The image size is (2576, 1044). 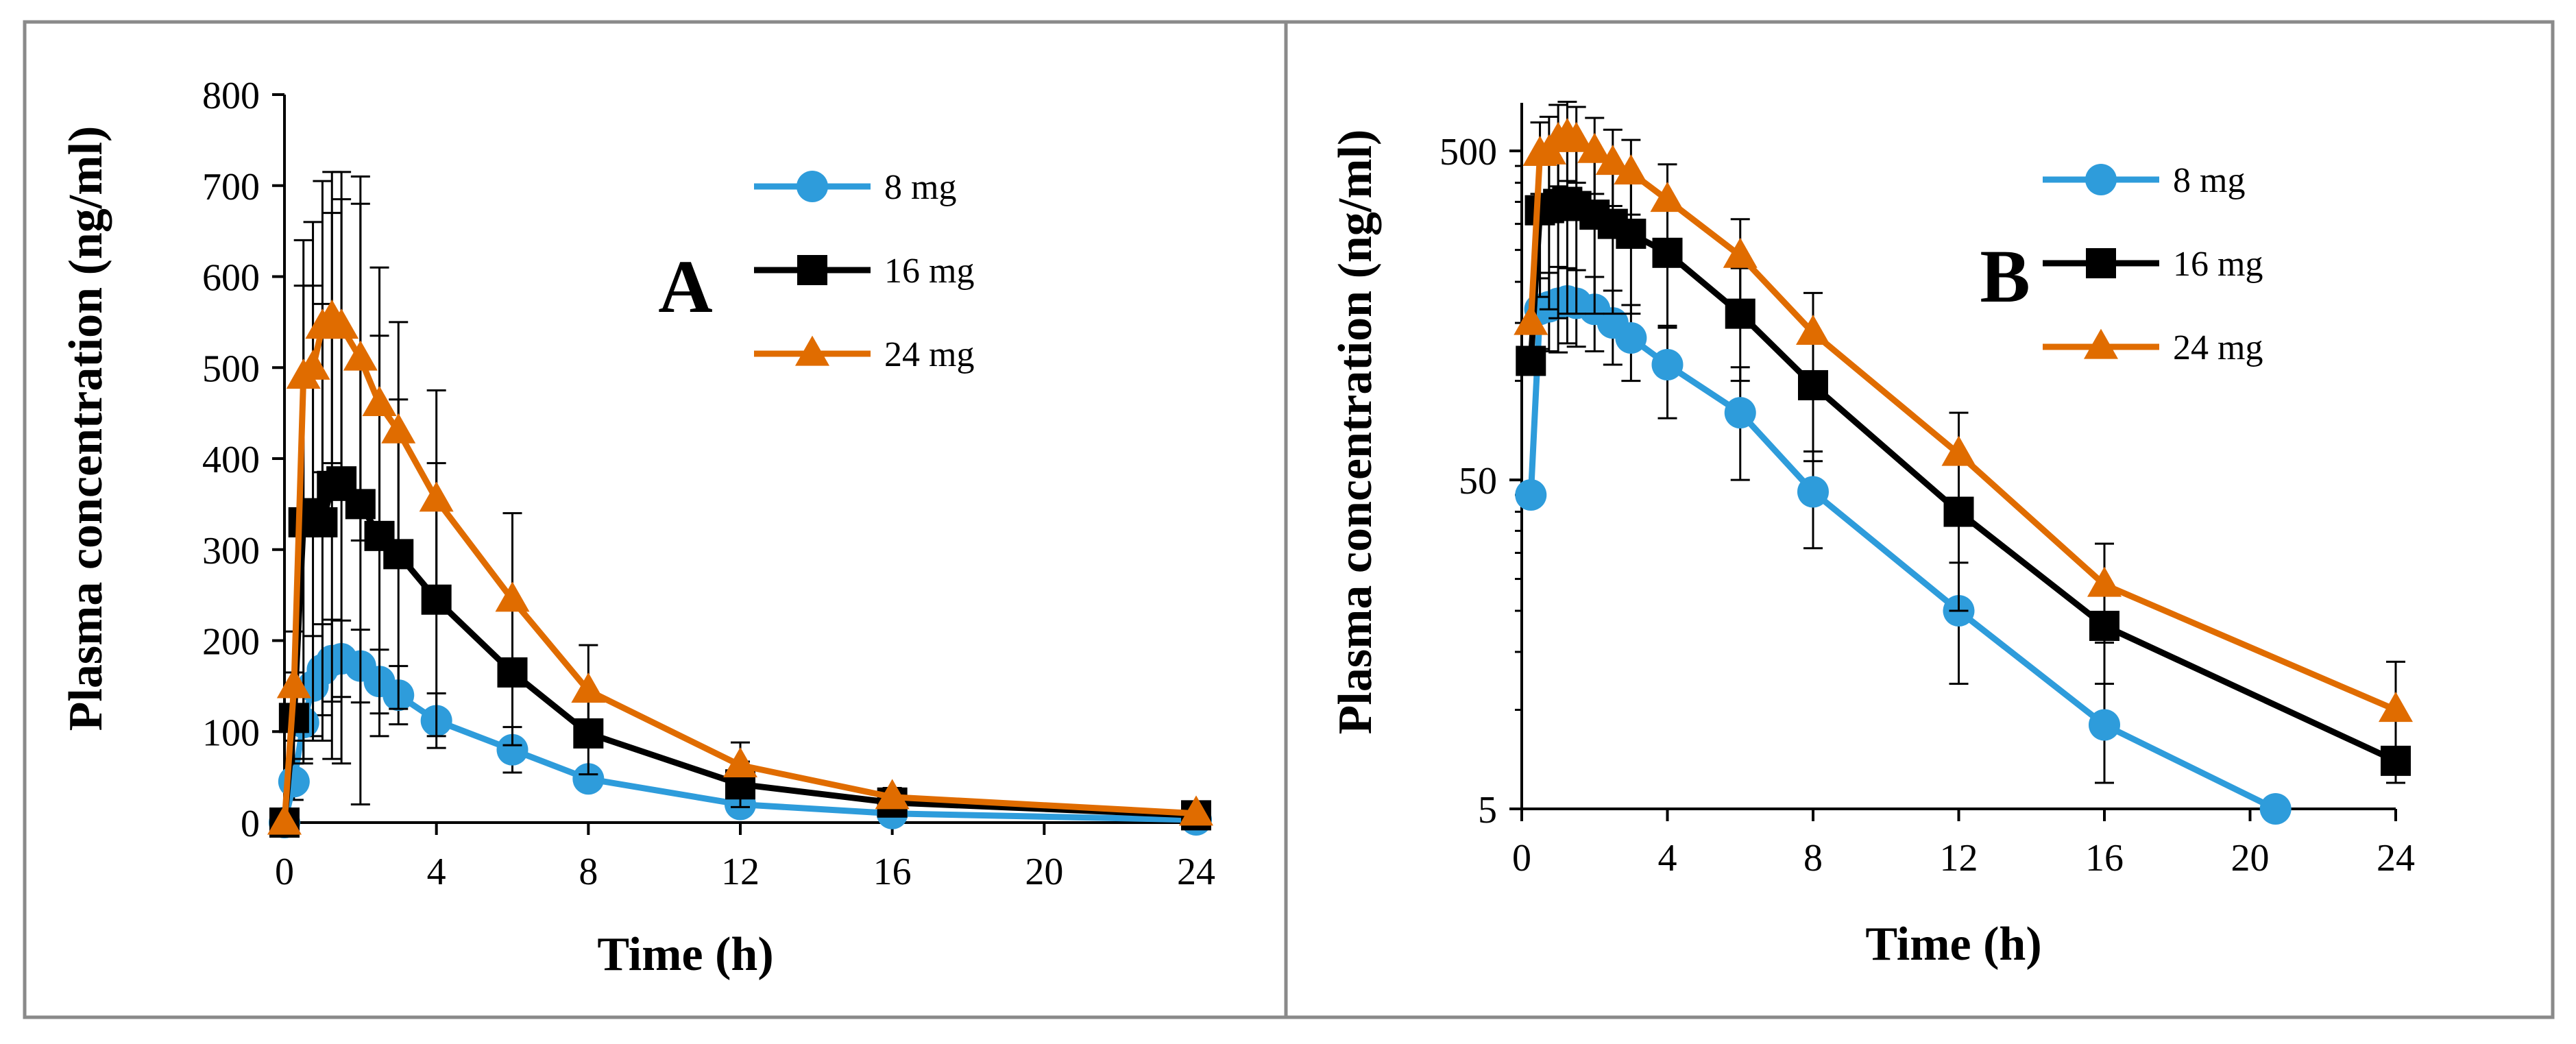 I want to click on panel-b-legend-label: 8 mg, so click(x=2209, y=180).